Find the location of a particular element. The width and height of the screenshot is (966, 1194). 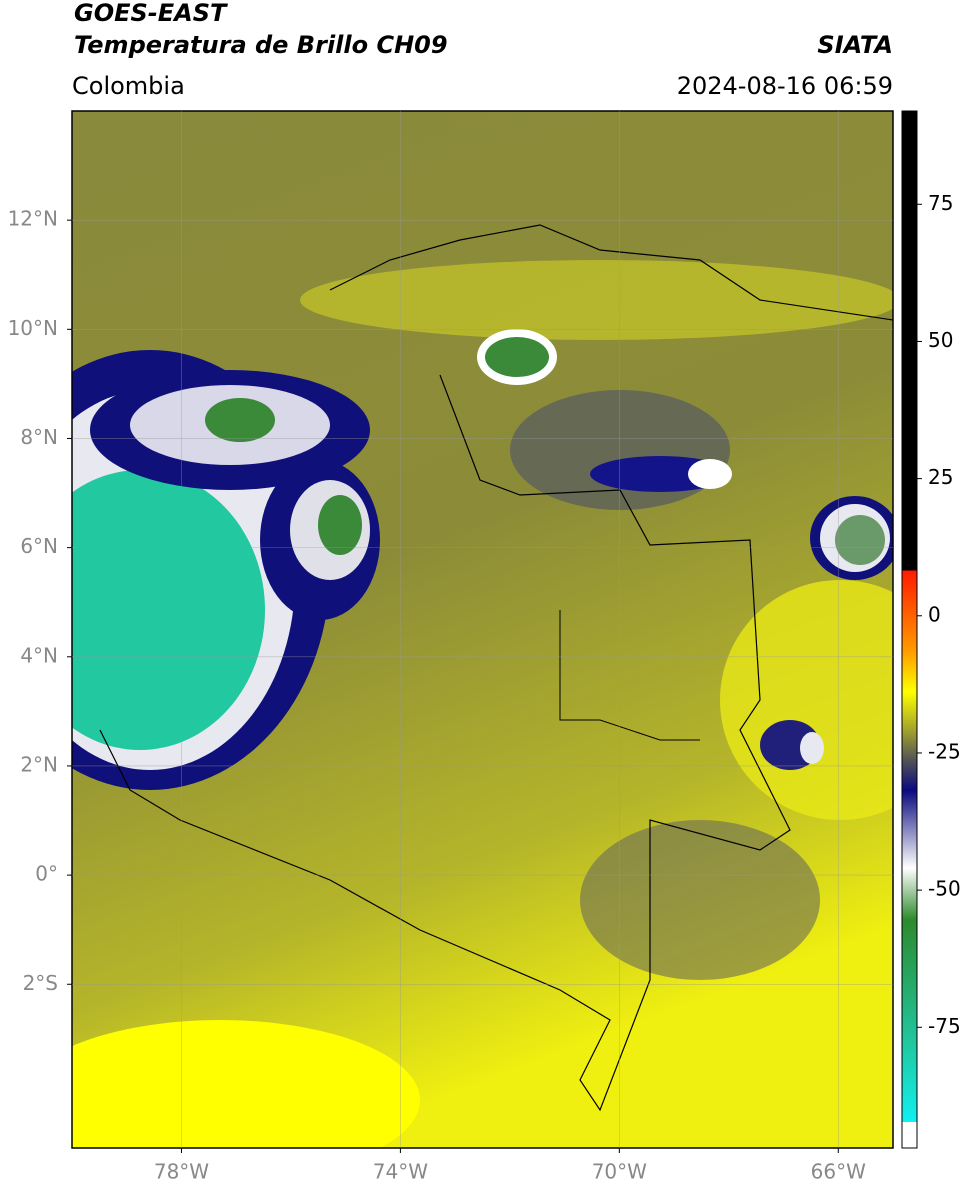

region: Colombia is located at coordinates (128, 86).